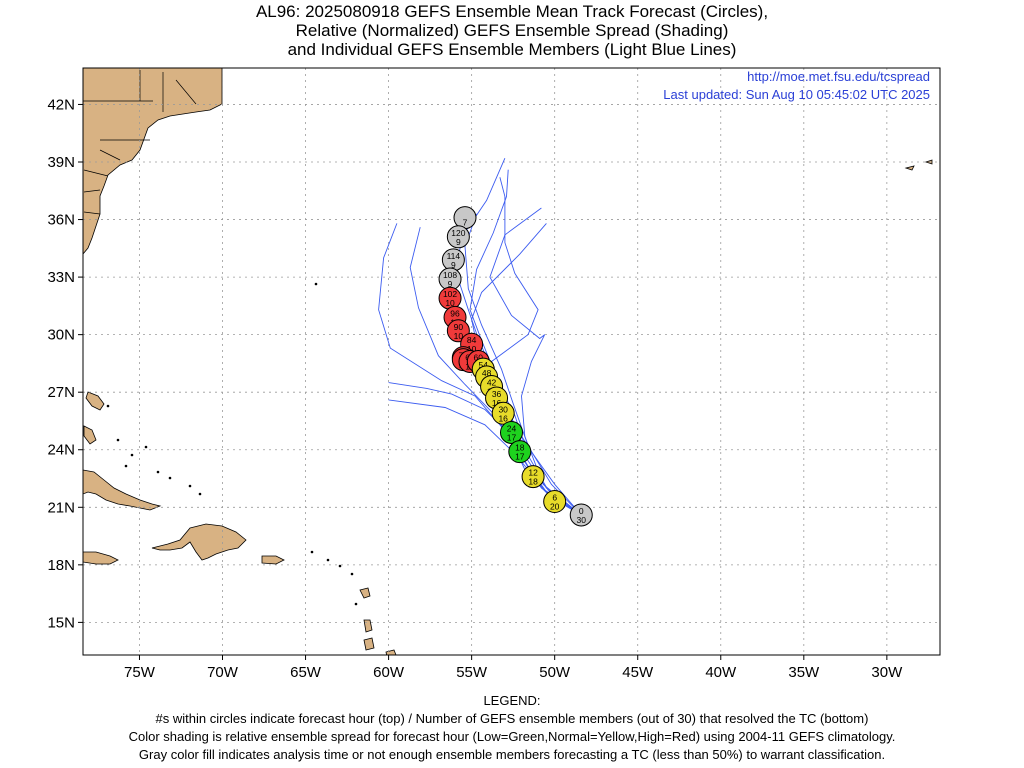  Describe the element at coordinates (472, 672) in the screenshot. I see `lon-tick-label: 55W` at that location.